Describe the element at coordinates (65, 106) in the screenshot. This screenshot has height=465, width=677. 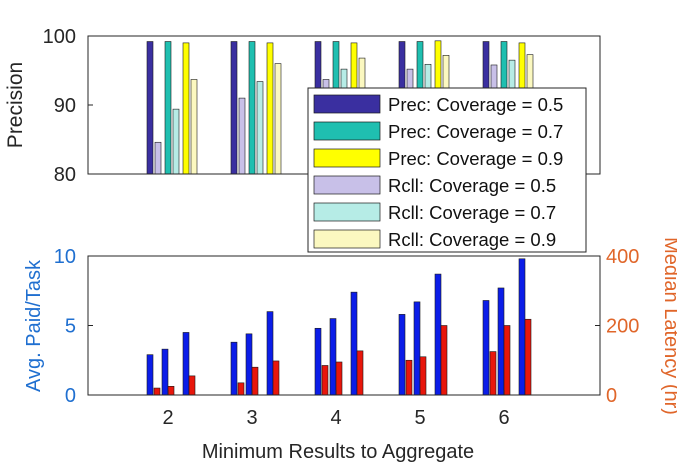
I see `precision-y-tick-label: 90` at that location.